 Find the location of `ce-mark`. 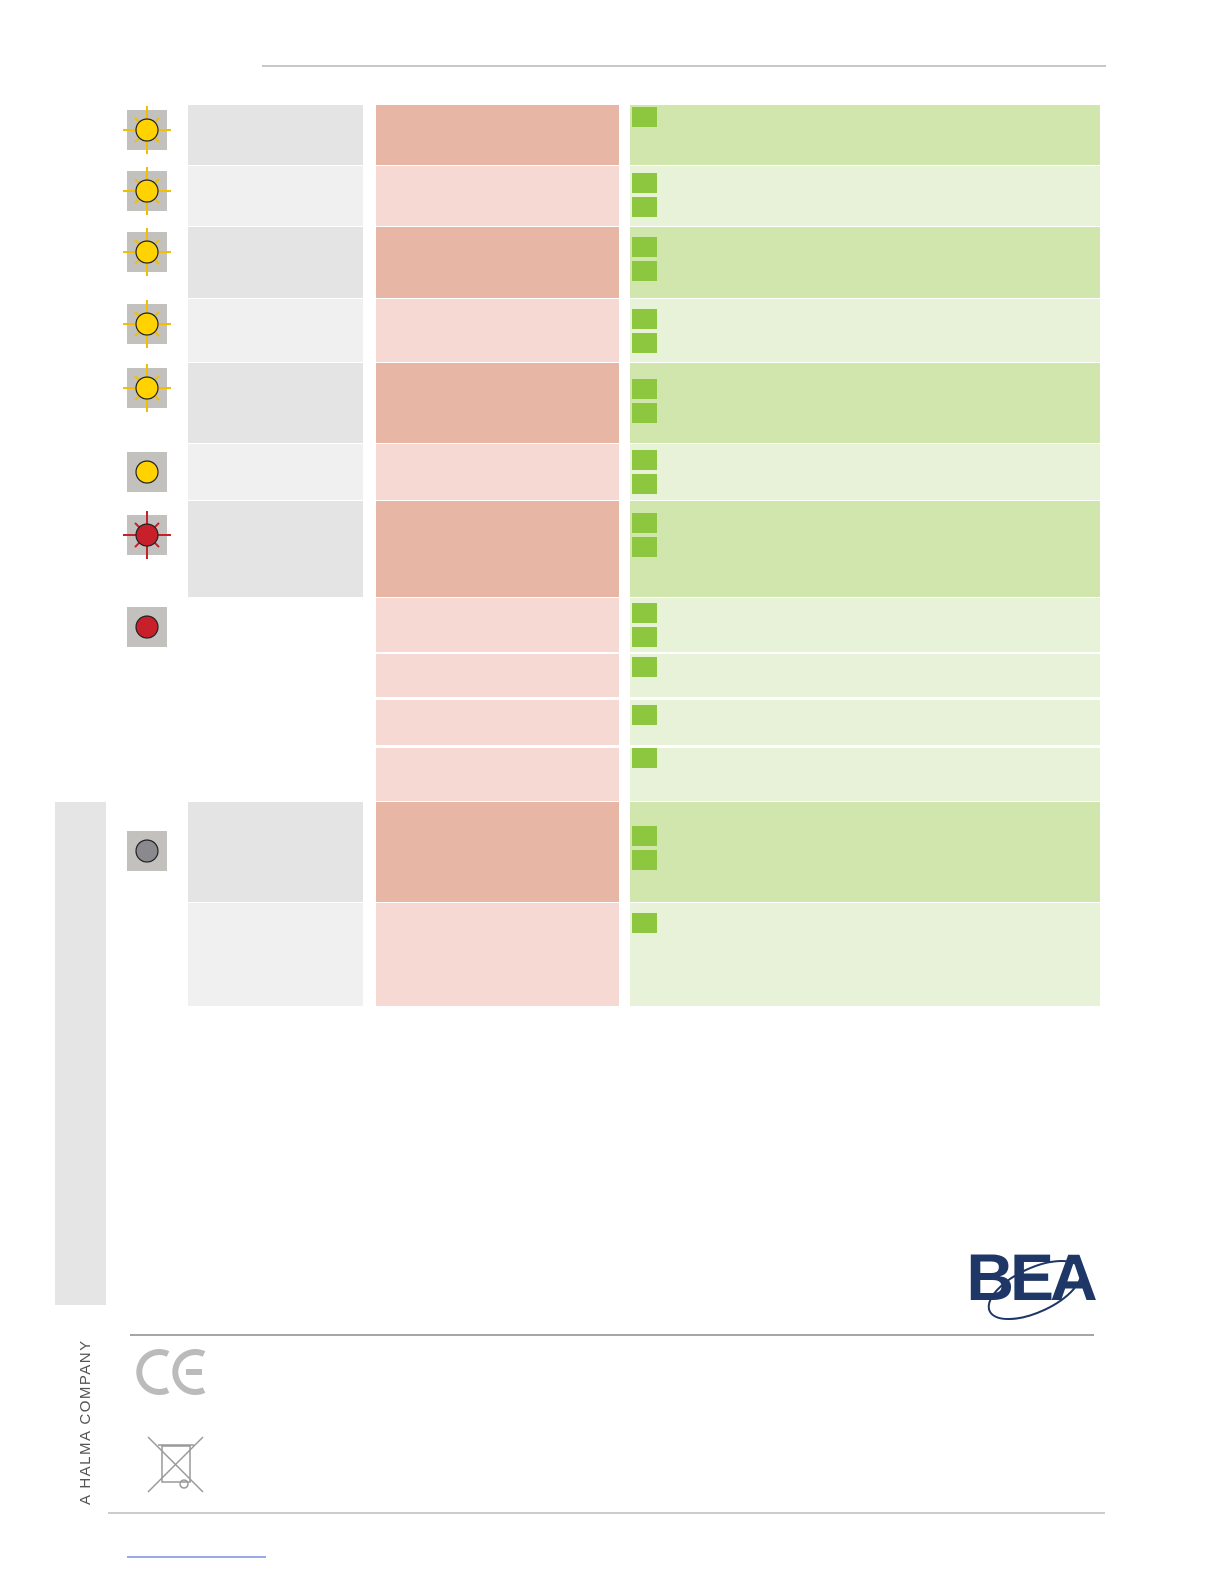

ce-mark is located at coordinates (171, 1372).